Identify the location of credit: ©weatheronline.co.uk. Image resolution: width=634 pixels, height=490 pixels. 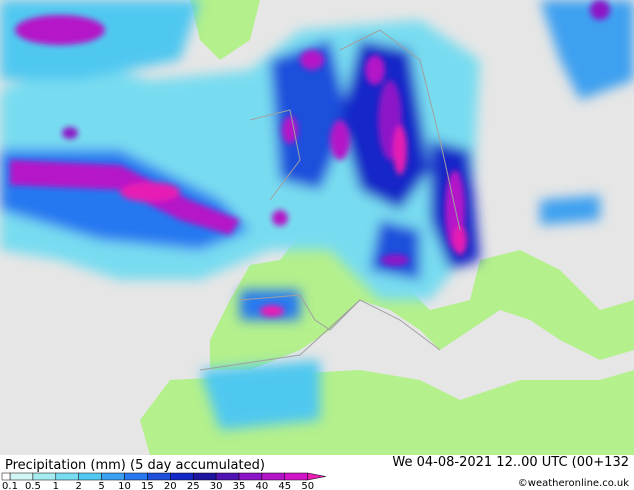
(573, 483).